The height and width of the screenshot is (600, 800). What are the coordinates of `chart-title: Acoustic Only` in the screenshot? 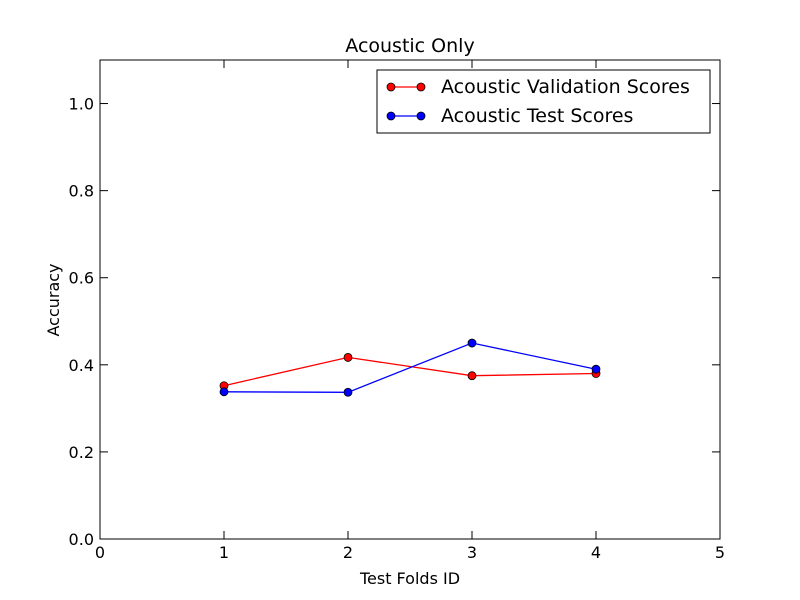 It's located at (409, 46).